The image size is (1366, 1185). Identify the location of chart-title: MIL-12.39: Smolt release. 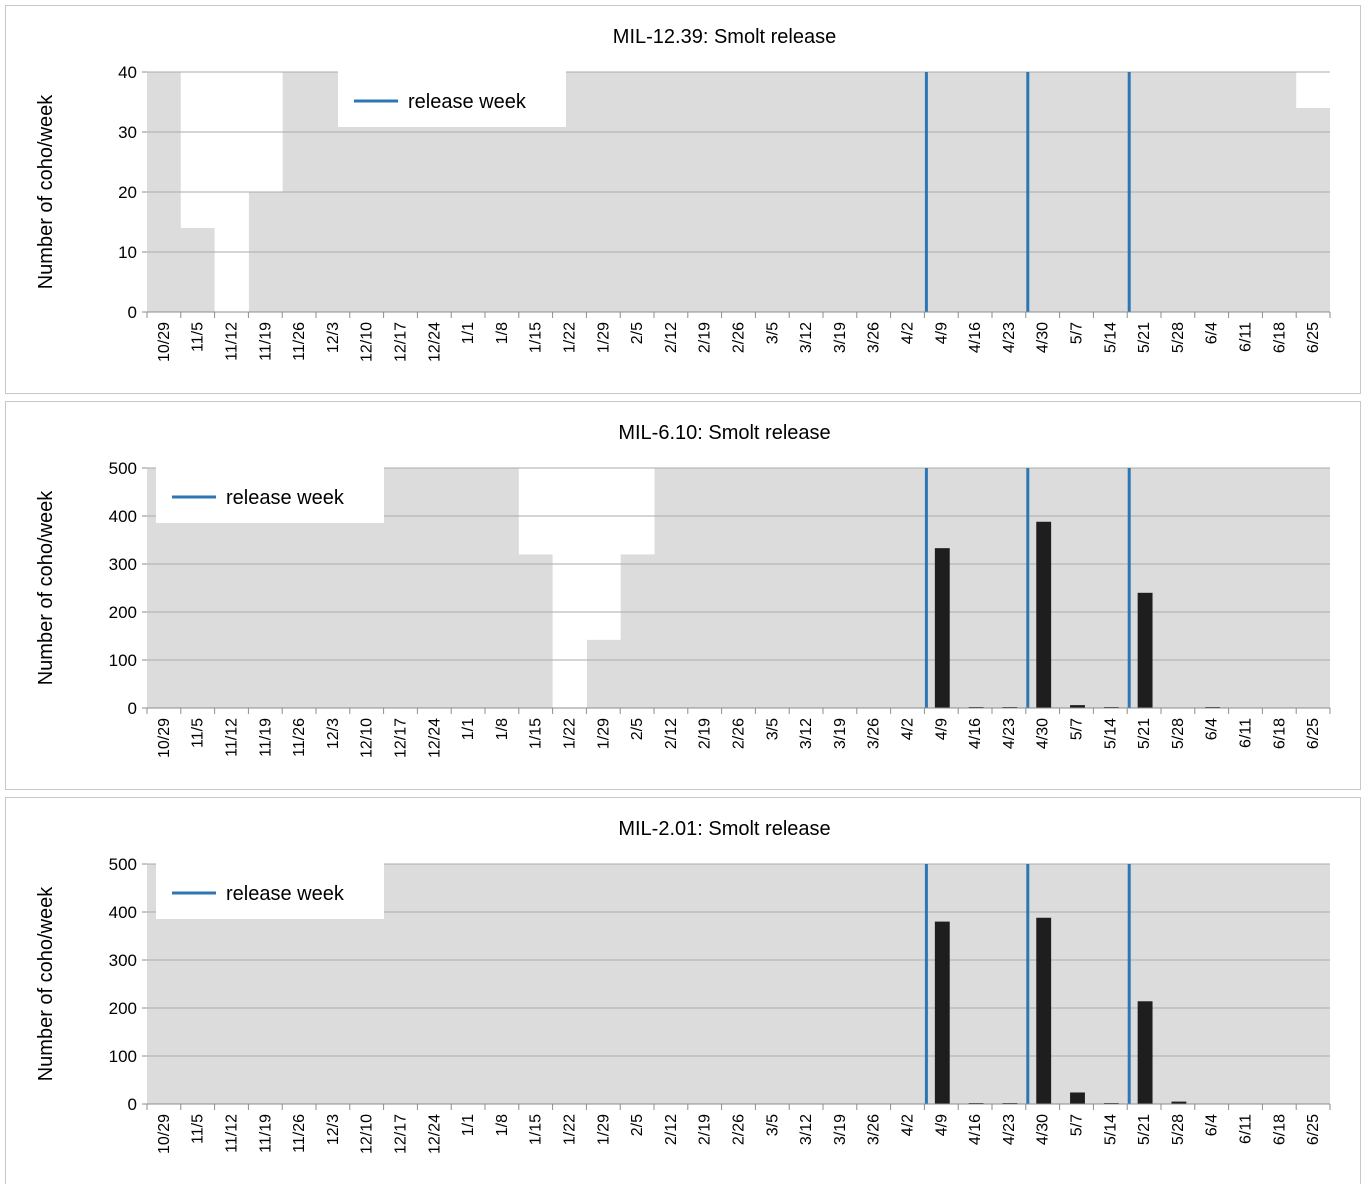
(724, 37).